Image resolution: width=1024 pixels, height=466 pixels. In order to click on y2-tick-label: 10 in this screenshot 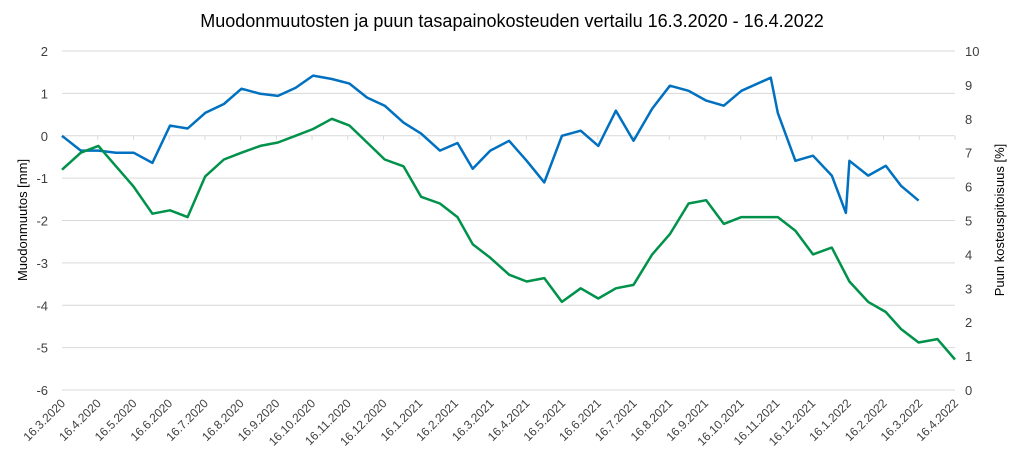, I will do `click(972, 51)`.